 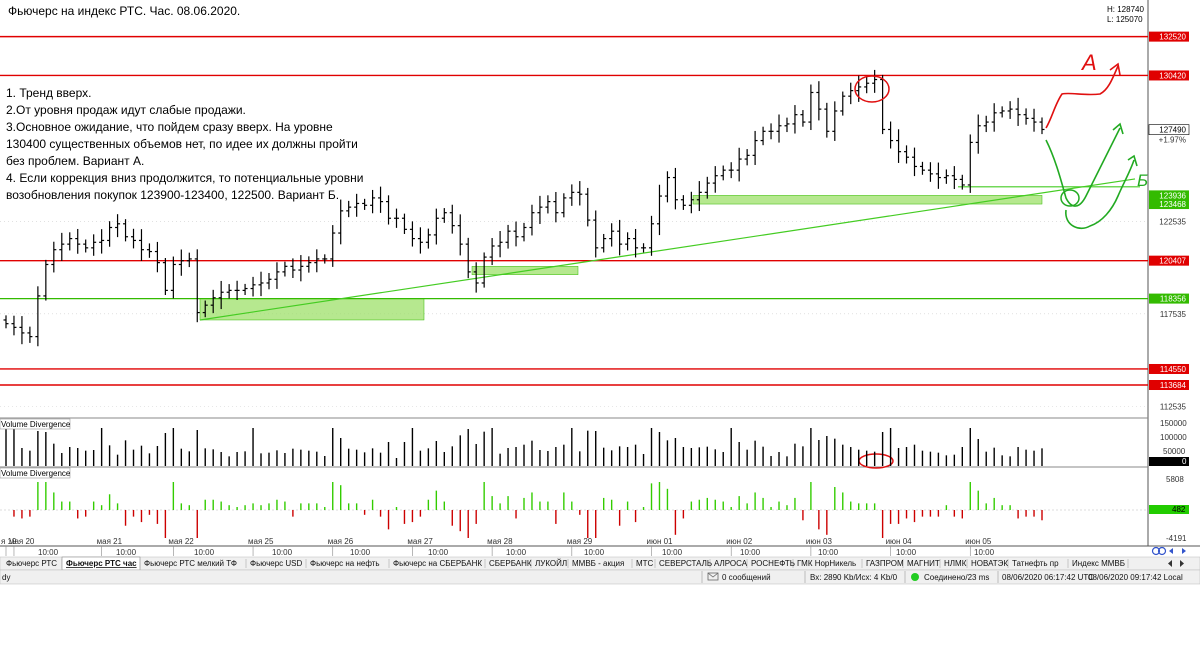 What do you see at coordinates (1035, 563) in the screenshot?
I see `tab-label: Татнефть пр` at bounding box center [1035, 563].